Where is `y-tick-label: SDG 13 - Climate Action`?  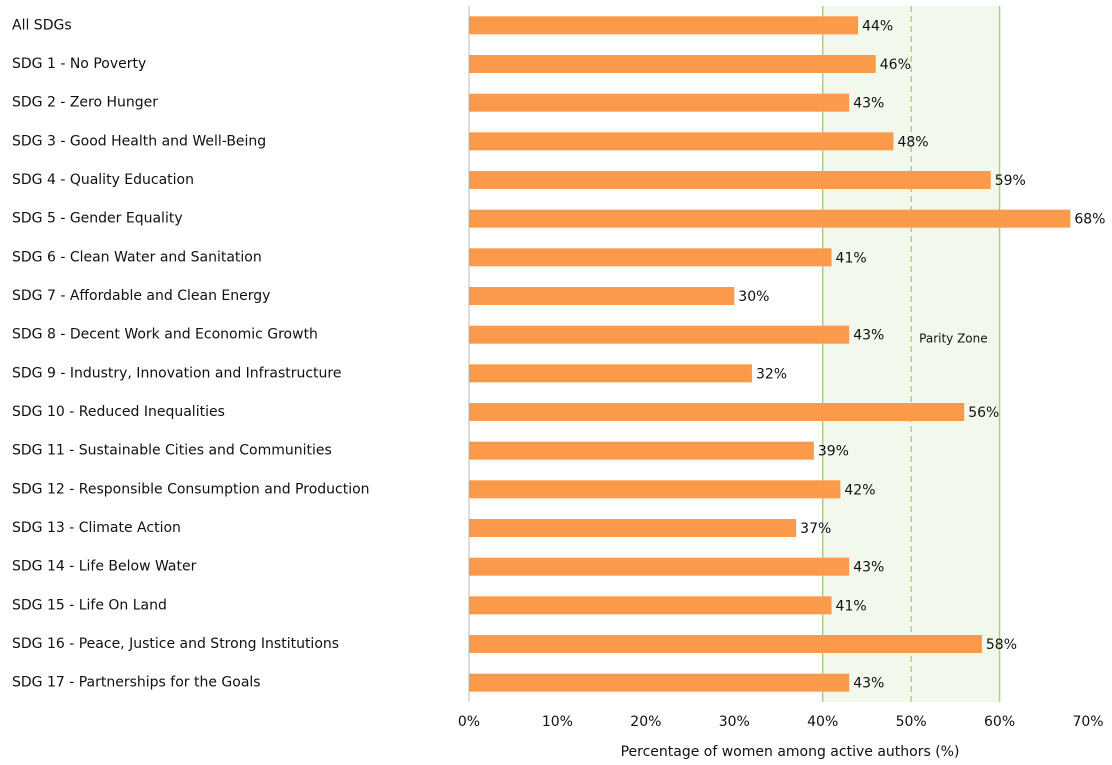
y-tick-label: SDG 13 - Climate Action is located at coordinates (96, 528).